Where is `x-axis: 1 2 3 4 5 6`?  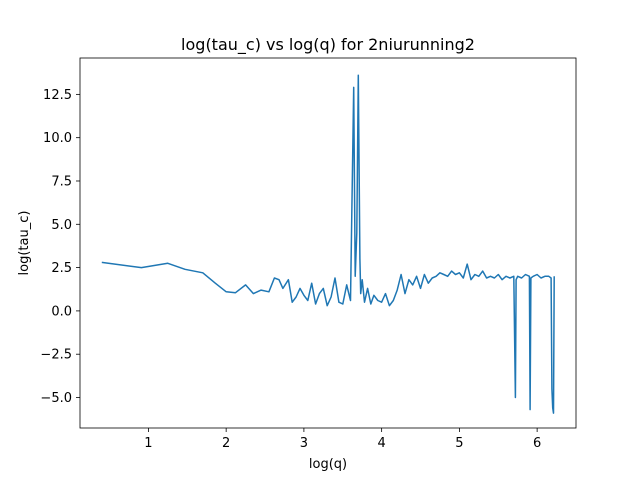
x-axis: 1 2 3 4 5 6 is located at coordinates (342, 439).